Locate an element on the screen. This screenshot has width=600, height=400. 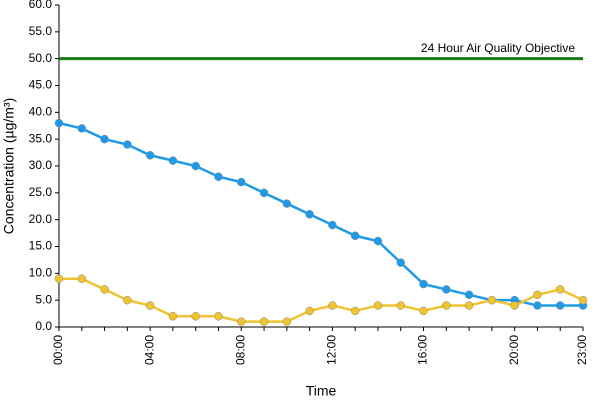
y-tick-label: 45.0 is located at coordinates (41, 85).